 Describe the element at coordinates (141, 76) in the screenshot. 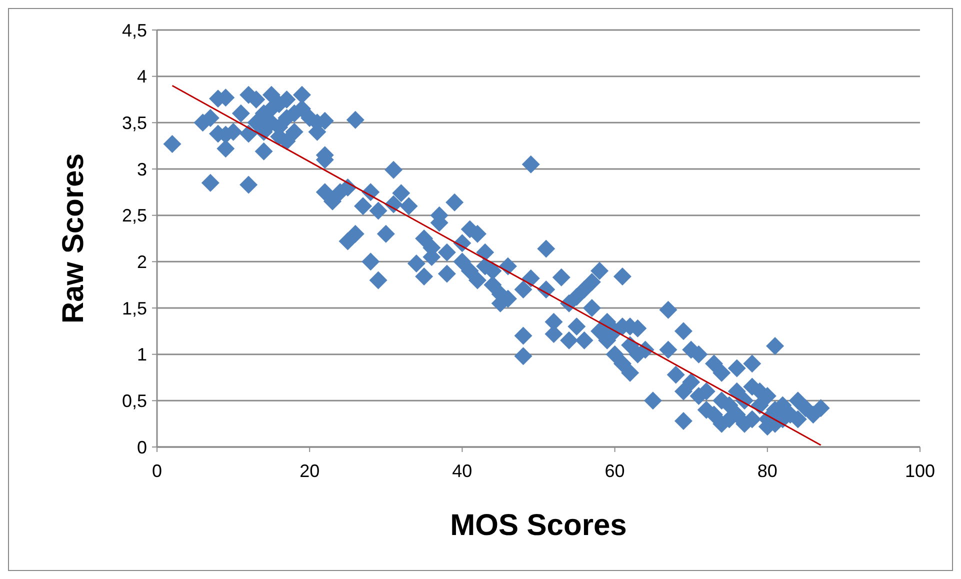

I see `y-tick-label: 4` at that location.